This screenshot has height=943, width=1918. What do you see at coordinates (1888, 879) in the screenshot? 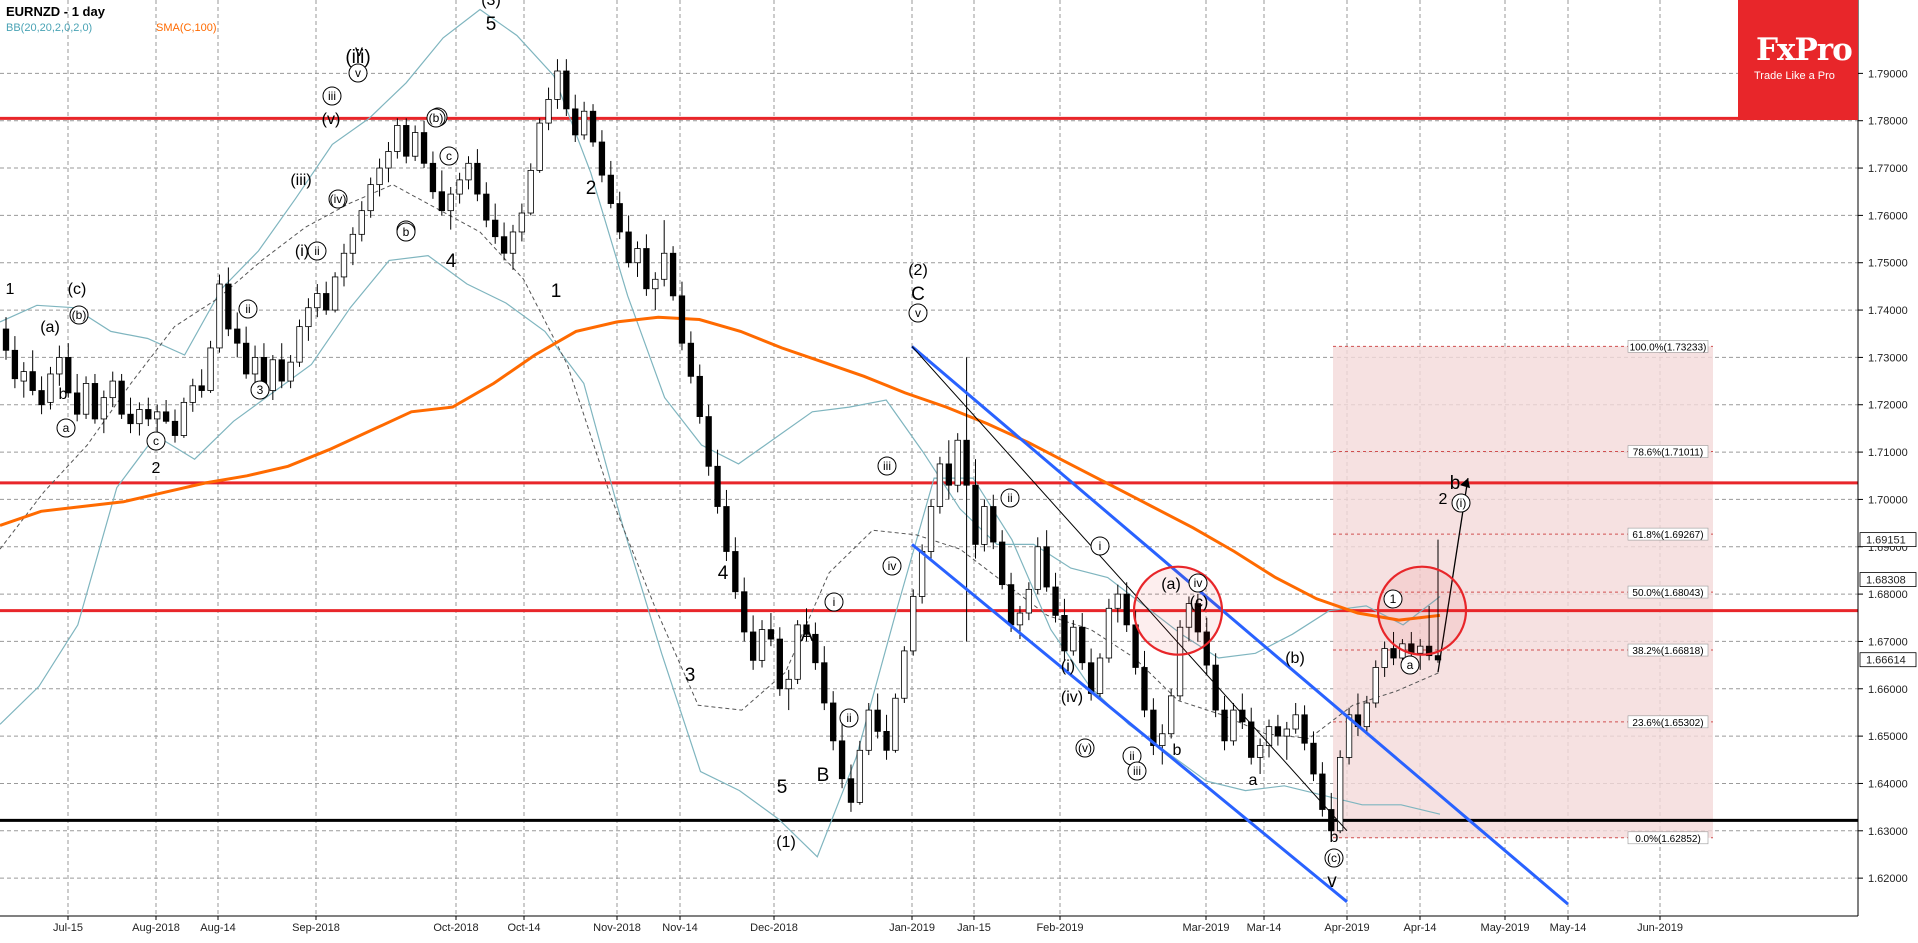
I see `price-tick-label: 1.62000` at bounding box center [1888, 879].